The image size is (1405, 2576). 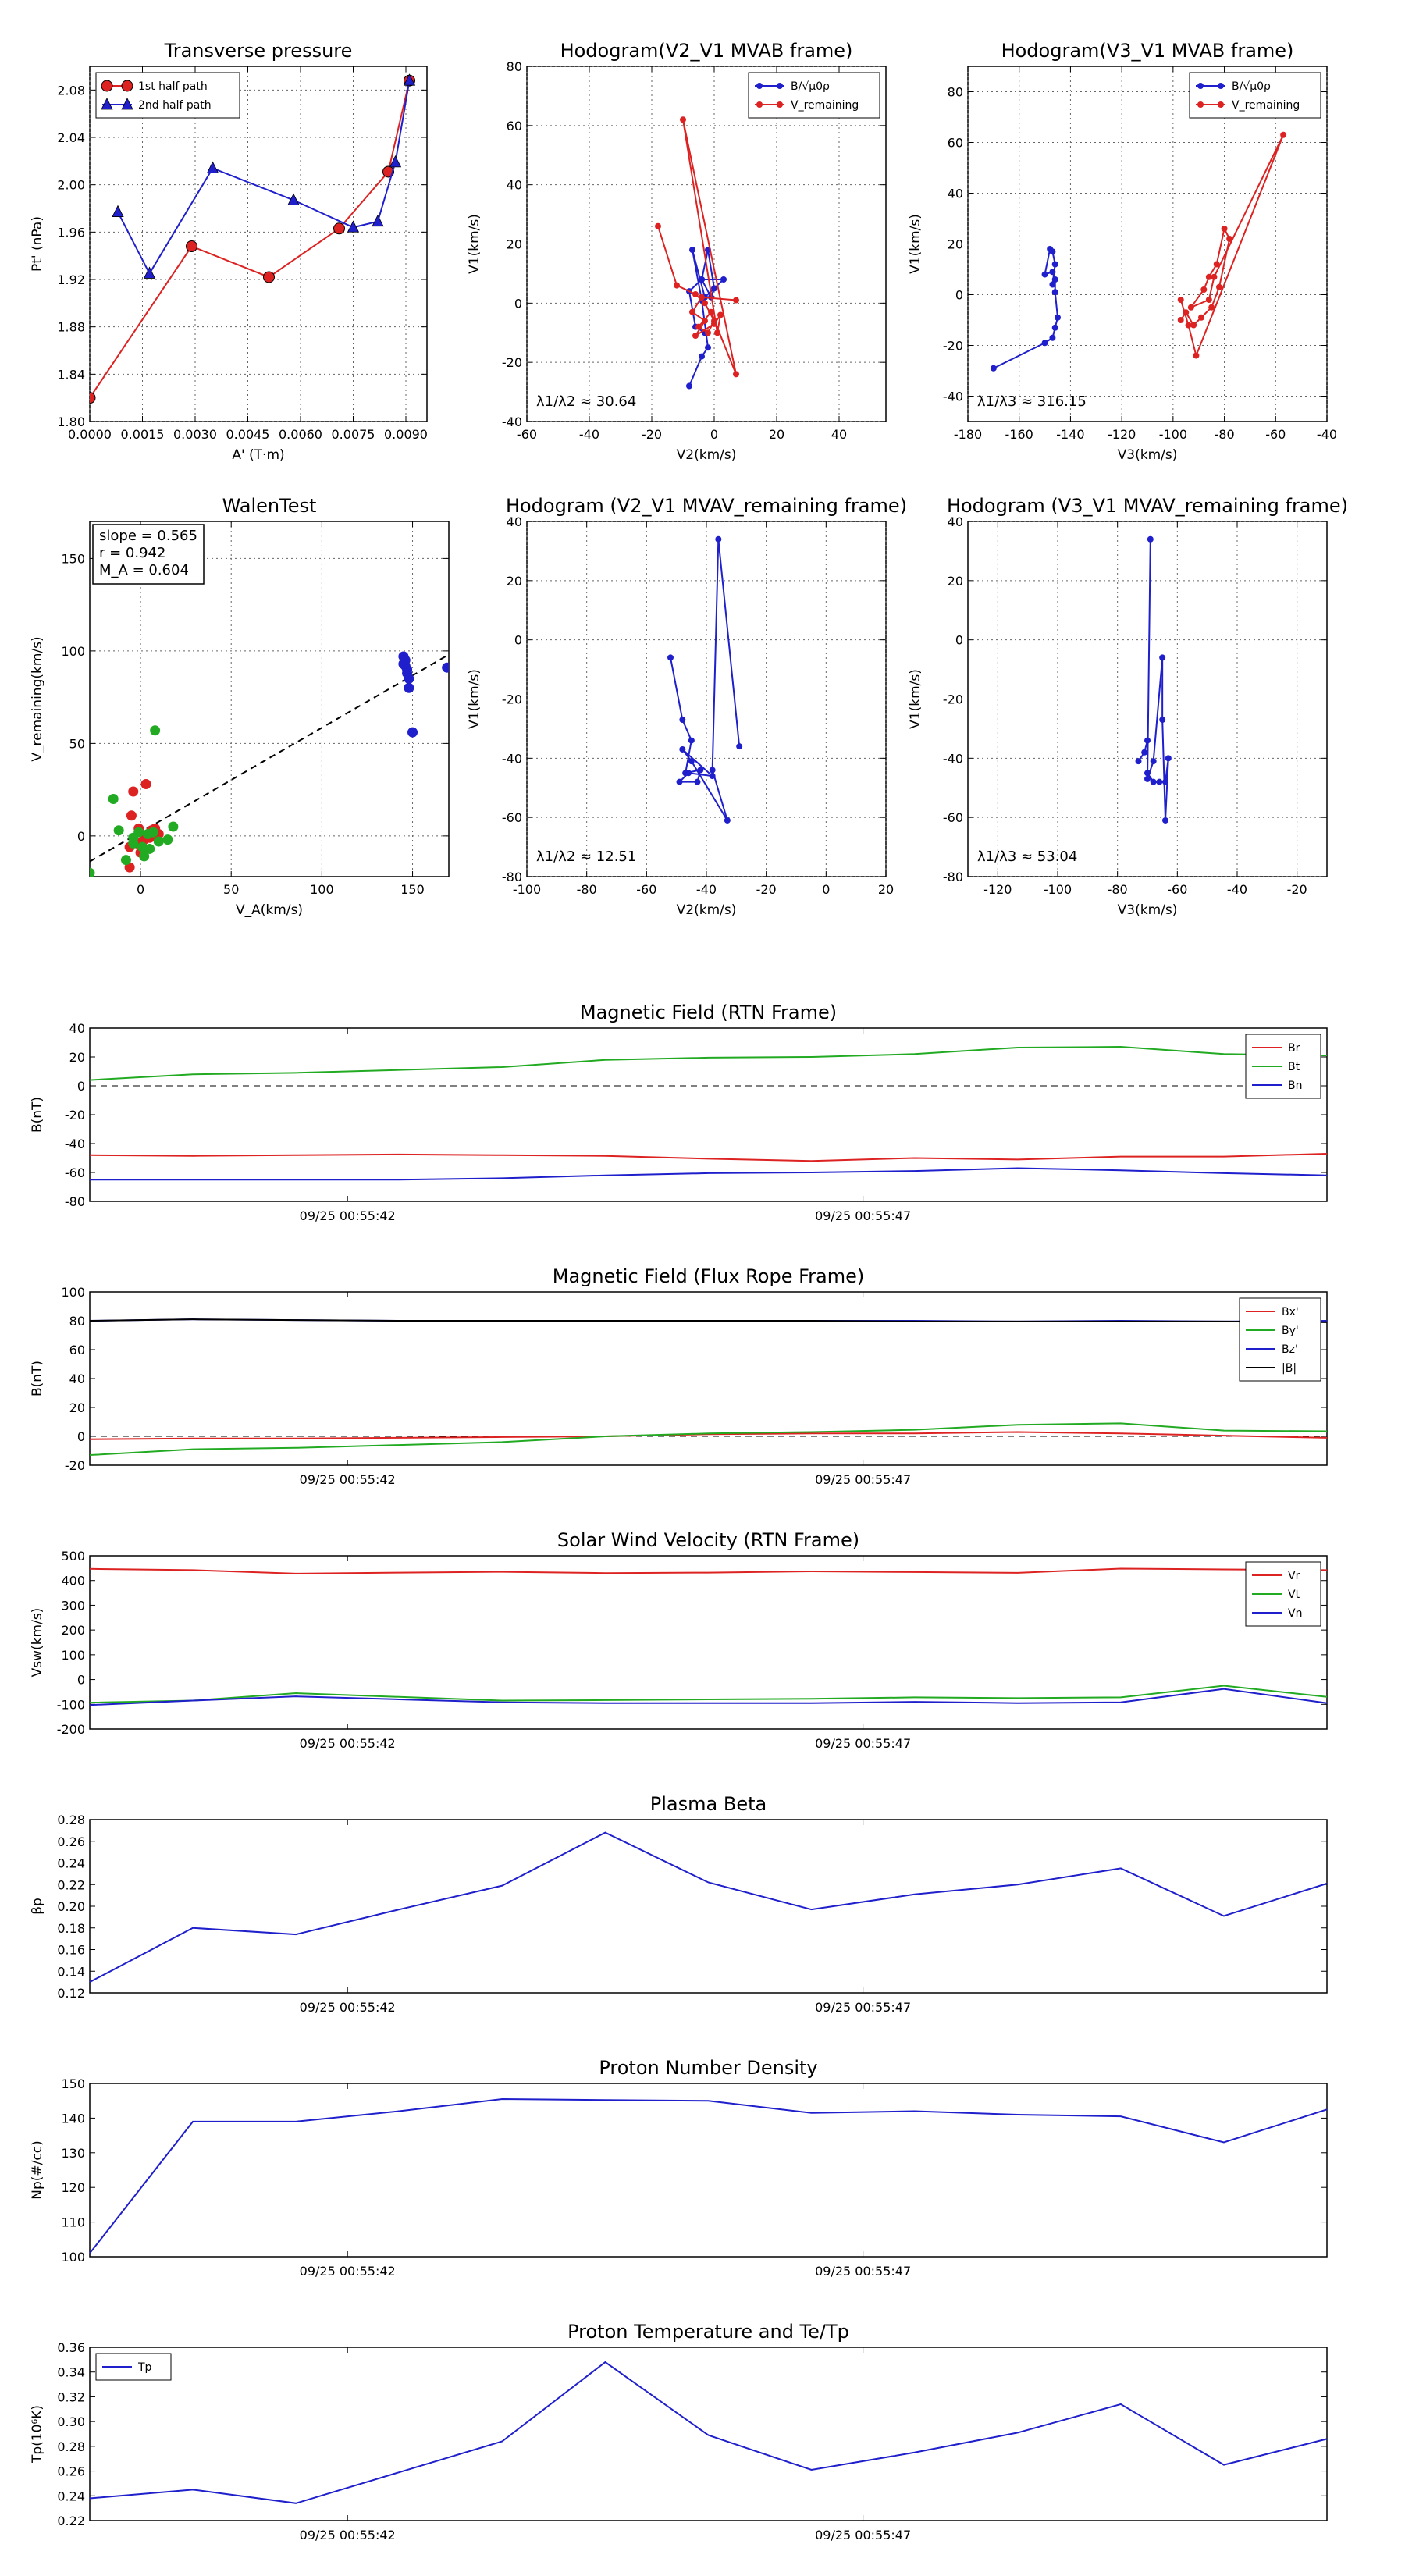 I want to click on walen-stats-frame, so click(x=148, y=554).